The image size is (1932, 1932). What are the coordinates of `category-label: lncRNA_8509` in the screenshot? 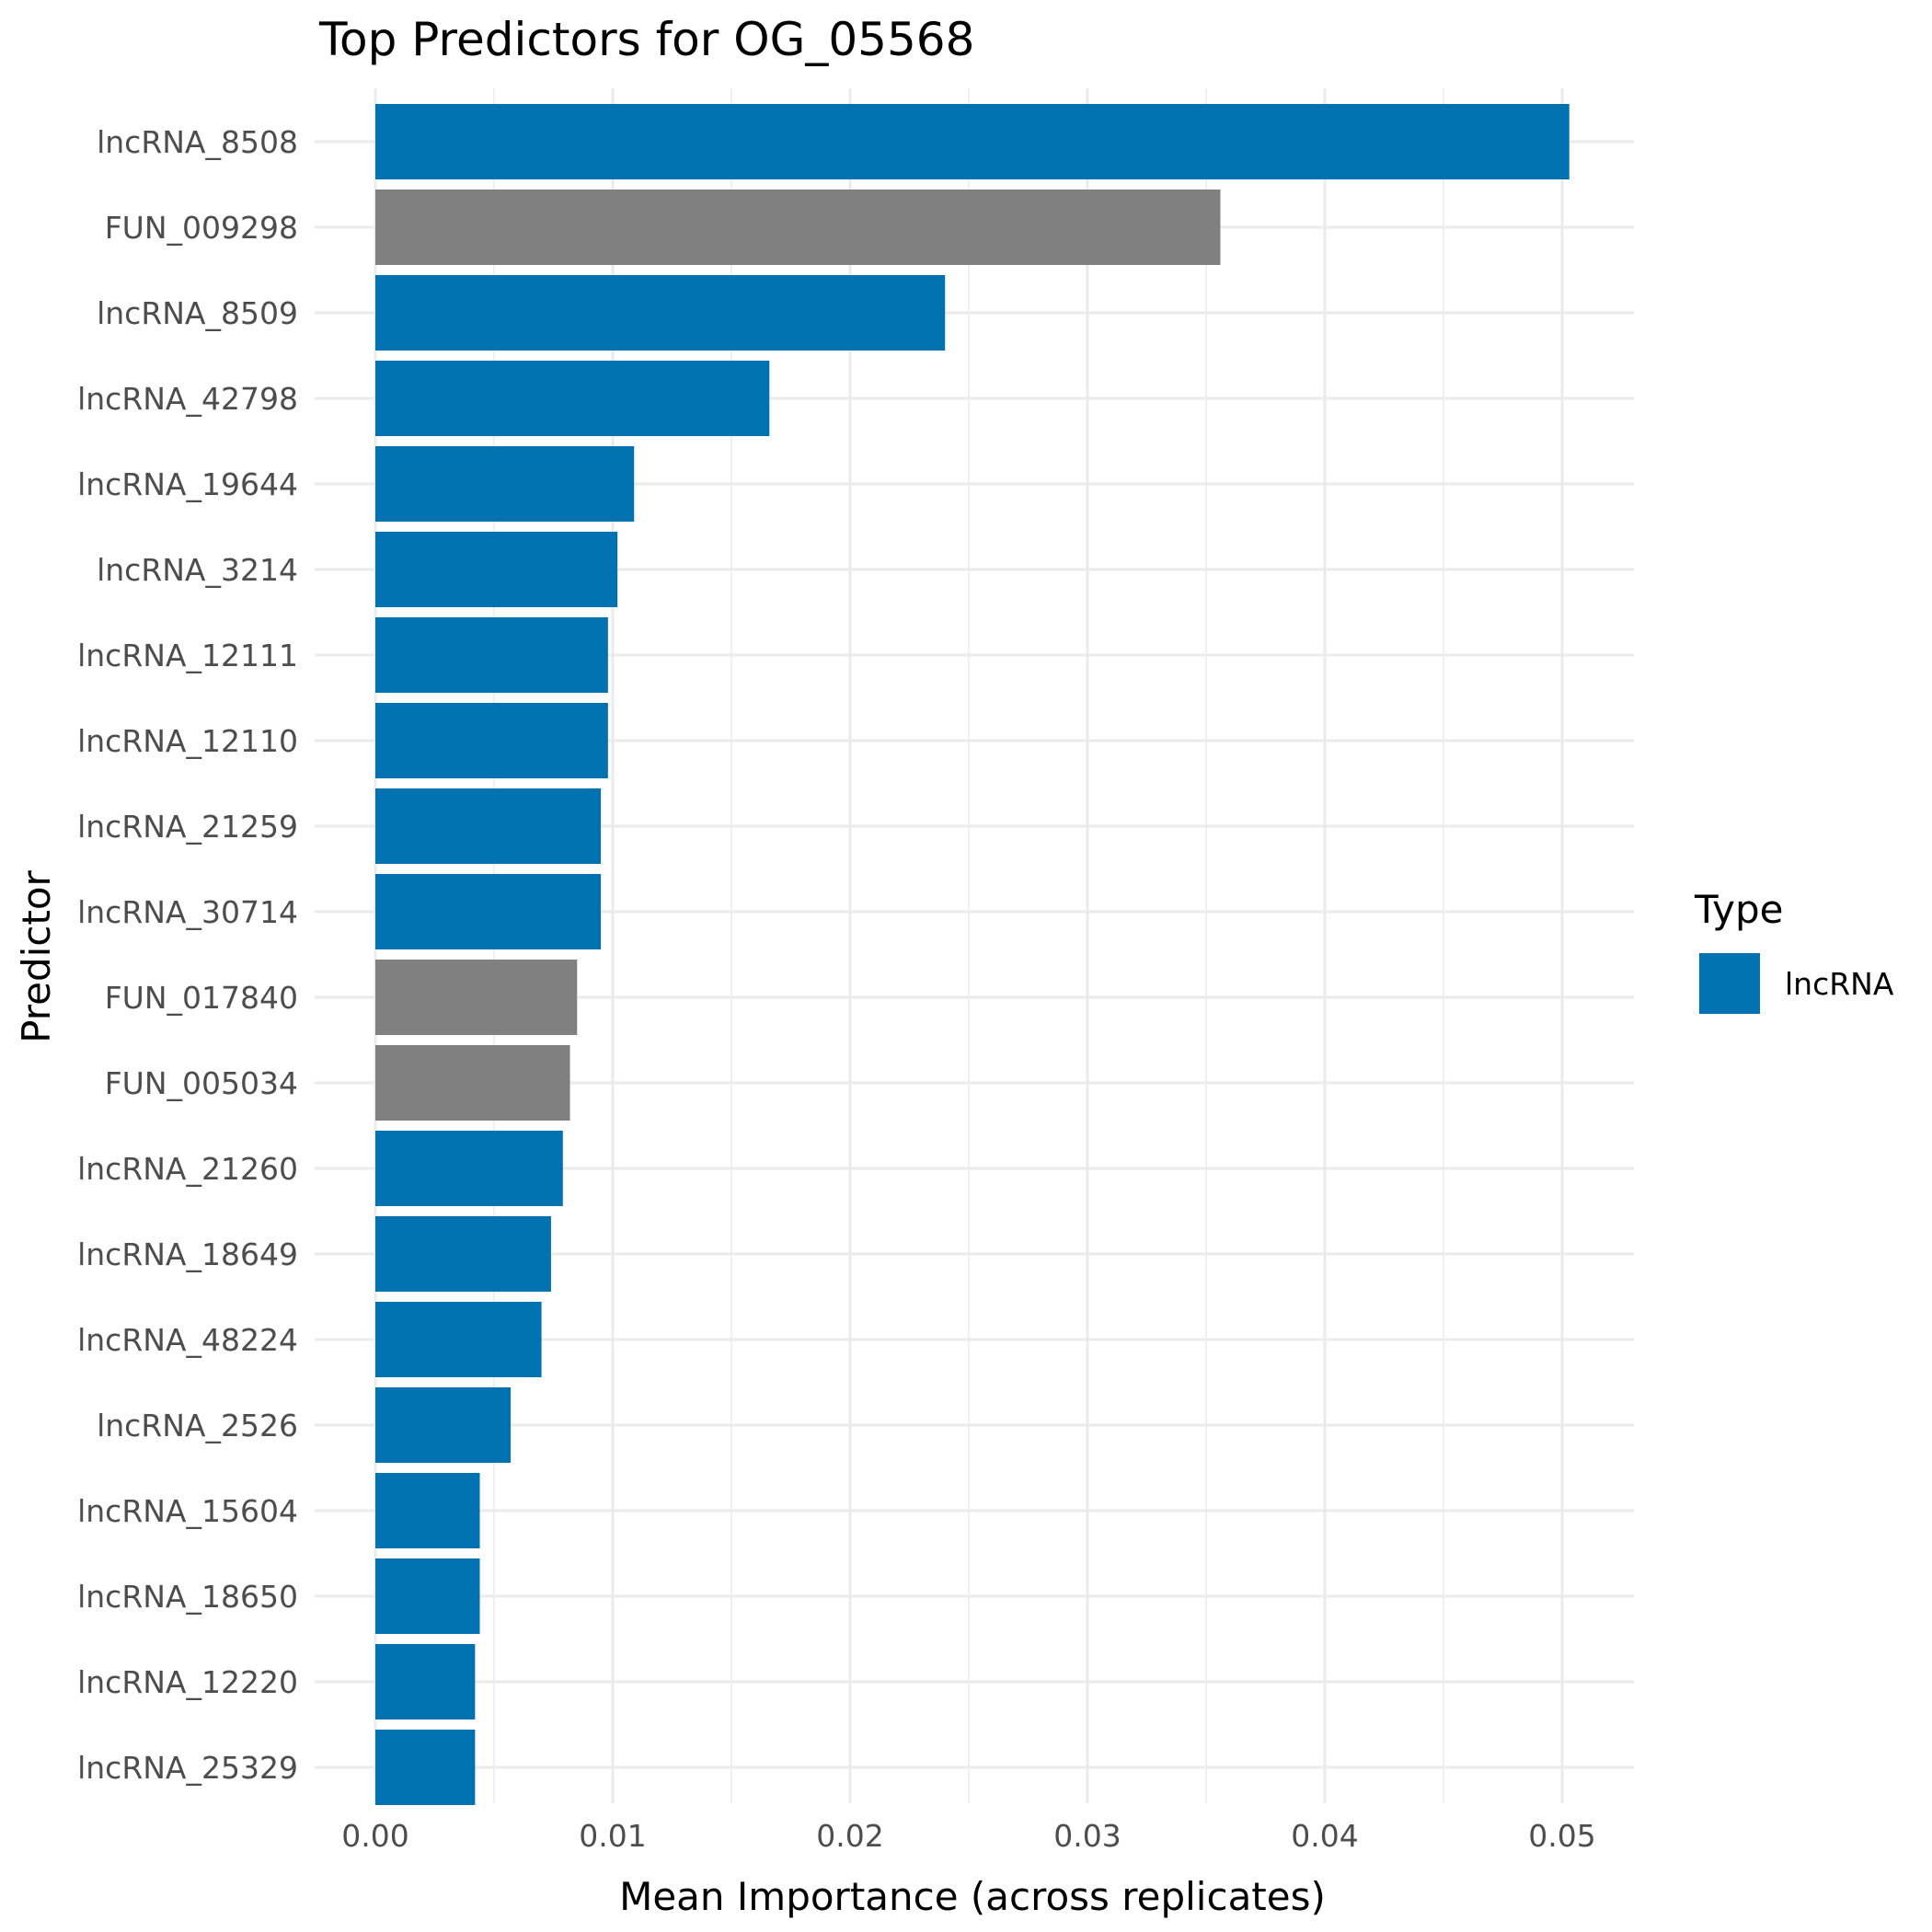 It's located at (197, 313).